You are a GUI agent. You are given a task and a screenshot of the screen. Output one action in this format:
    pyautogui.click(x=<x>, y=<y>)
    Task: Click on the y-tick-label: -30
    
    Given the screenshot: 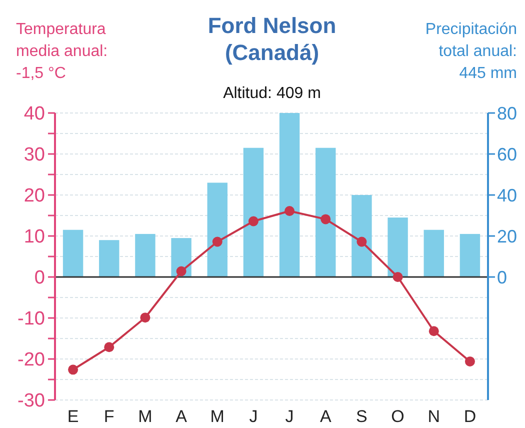 What is the action you would take?
    pyautogui.click(x=31, y=401)
    